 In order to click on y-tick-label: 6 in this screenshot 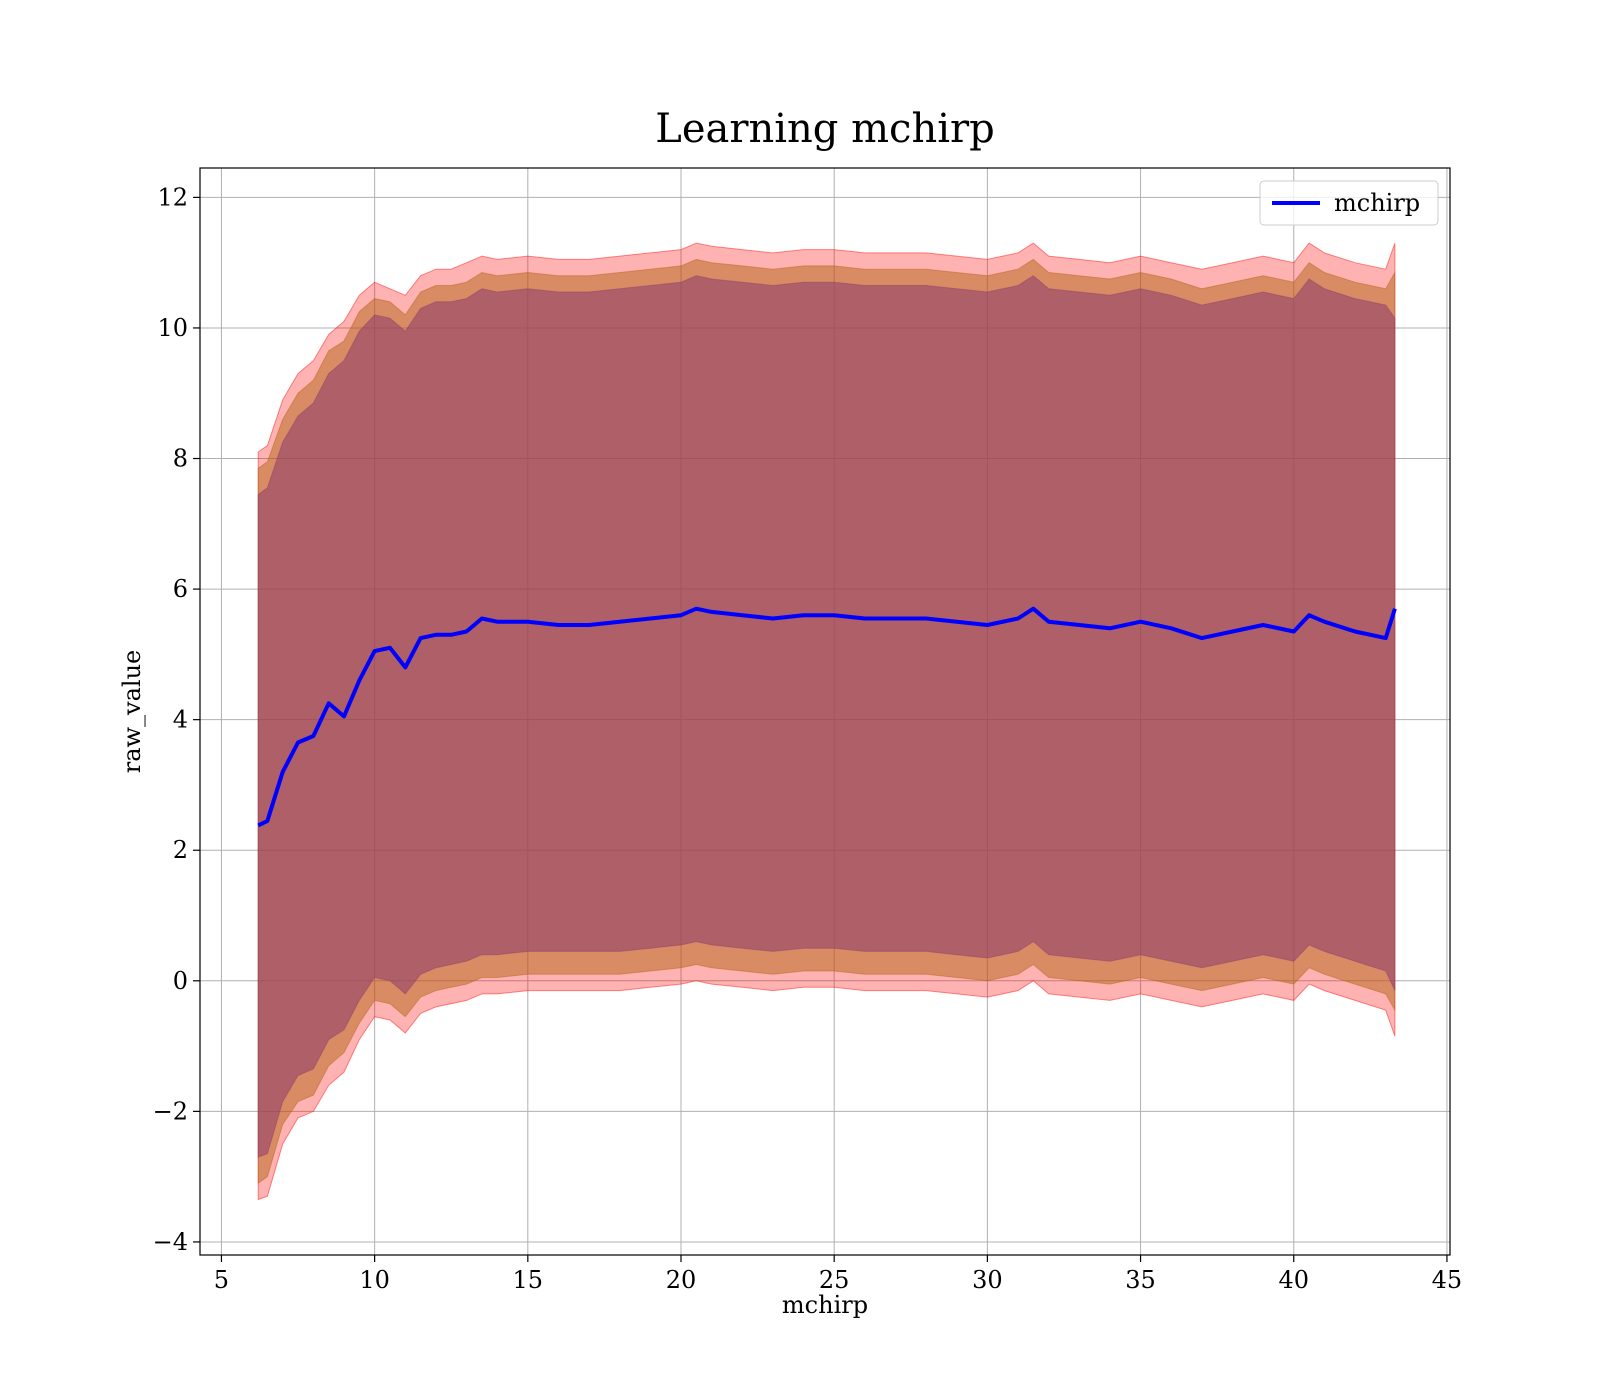, I will do `click(180, 589)`.